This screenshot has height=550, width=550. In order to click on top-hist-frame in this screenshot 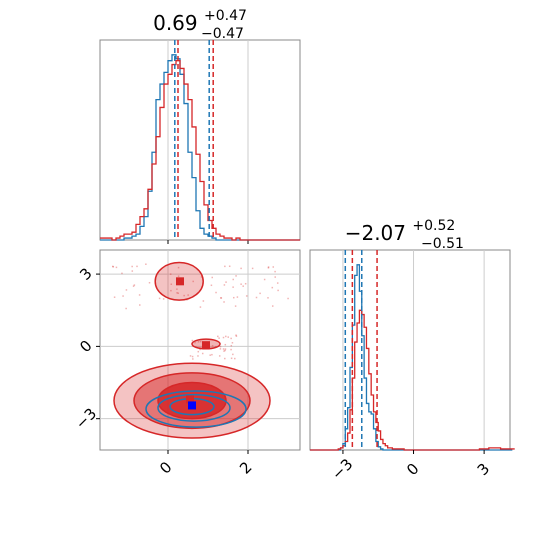, I will do `click(200, 140)`.